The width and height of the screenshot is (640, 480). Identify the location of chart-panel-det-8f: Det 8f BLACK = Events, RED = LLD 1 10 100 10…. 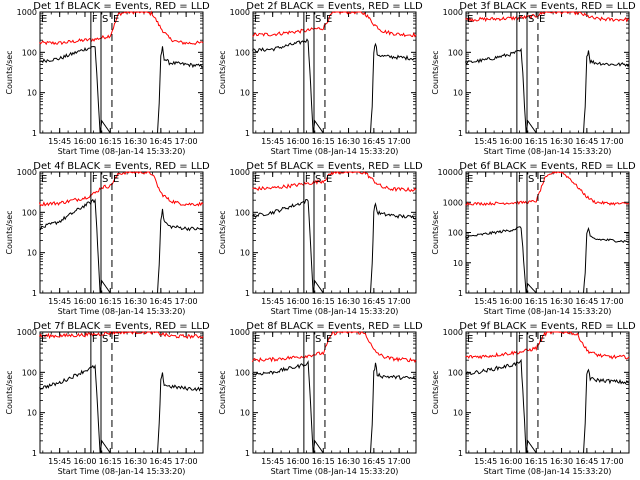
(320, 398).